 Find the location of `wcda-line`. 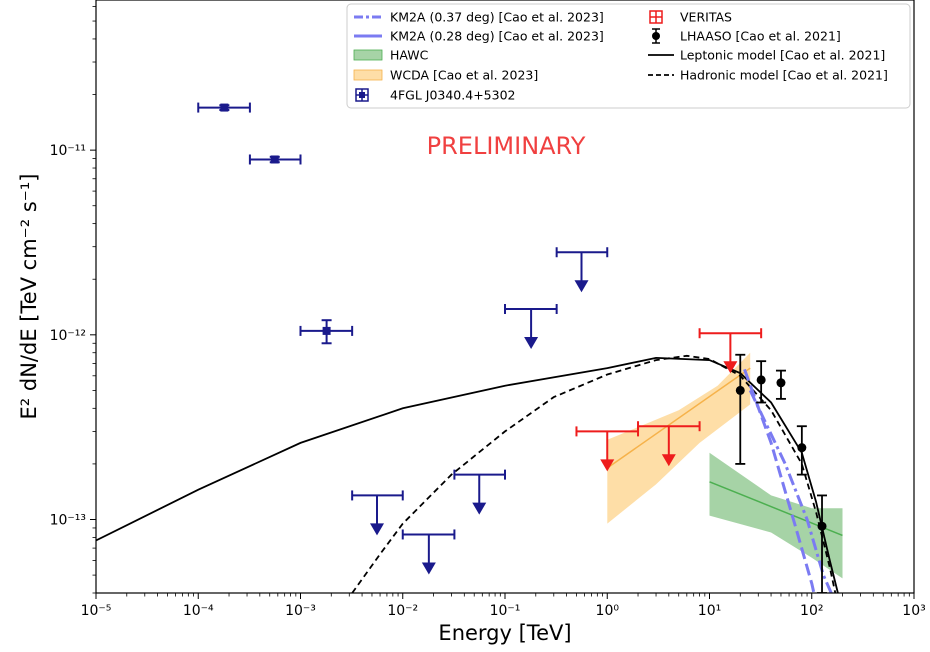

wcda-line is located at coordinates (678, 418).